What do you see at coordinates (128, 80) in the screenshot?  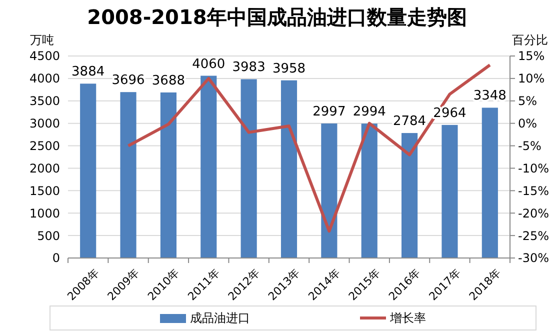 I see `data-label: 3696` at bounding box center [128, 80].